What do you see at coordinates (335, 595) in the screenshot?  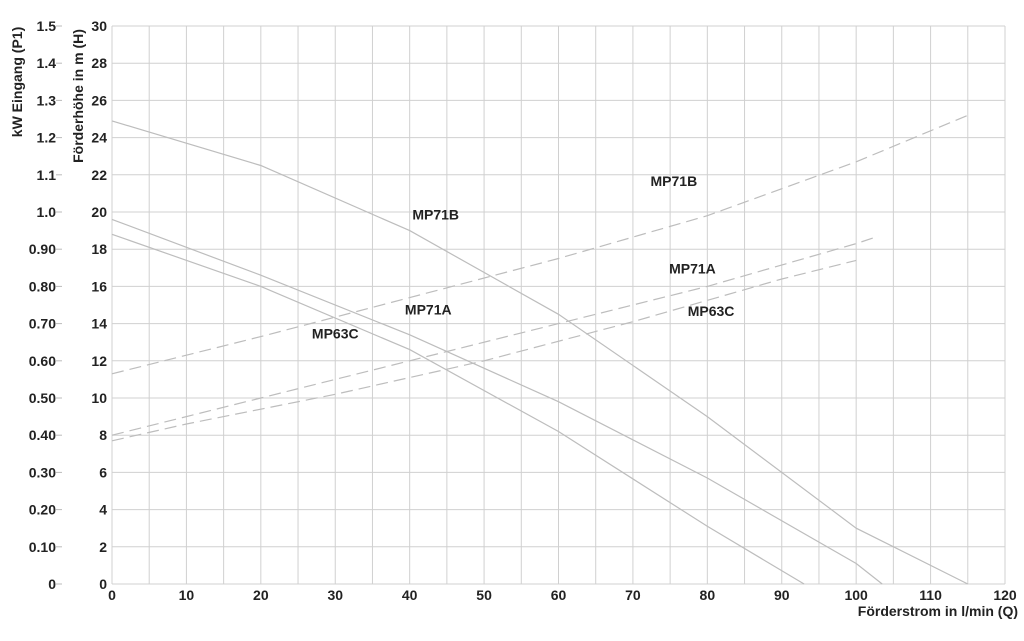 I see `x-tick-label: 30` at bounding box center [335, 595].